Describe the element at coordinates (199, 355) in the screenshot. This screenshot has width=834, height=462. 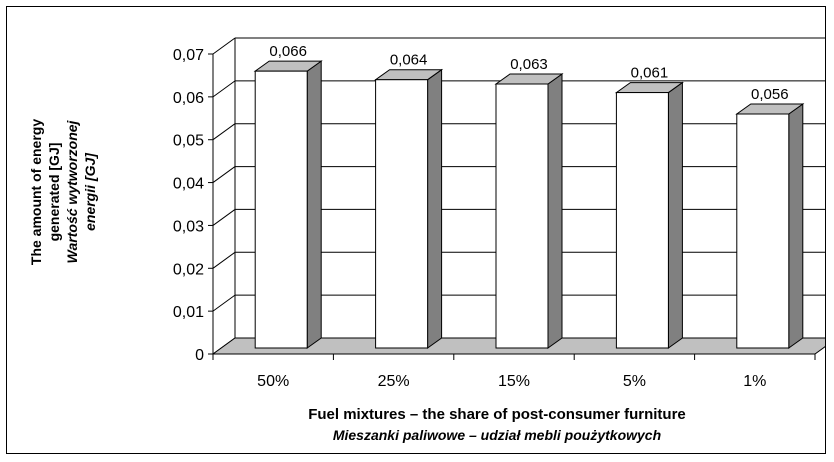
I see `y-tick-label: 0` at that location.